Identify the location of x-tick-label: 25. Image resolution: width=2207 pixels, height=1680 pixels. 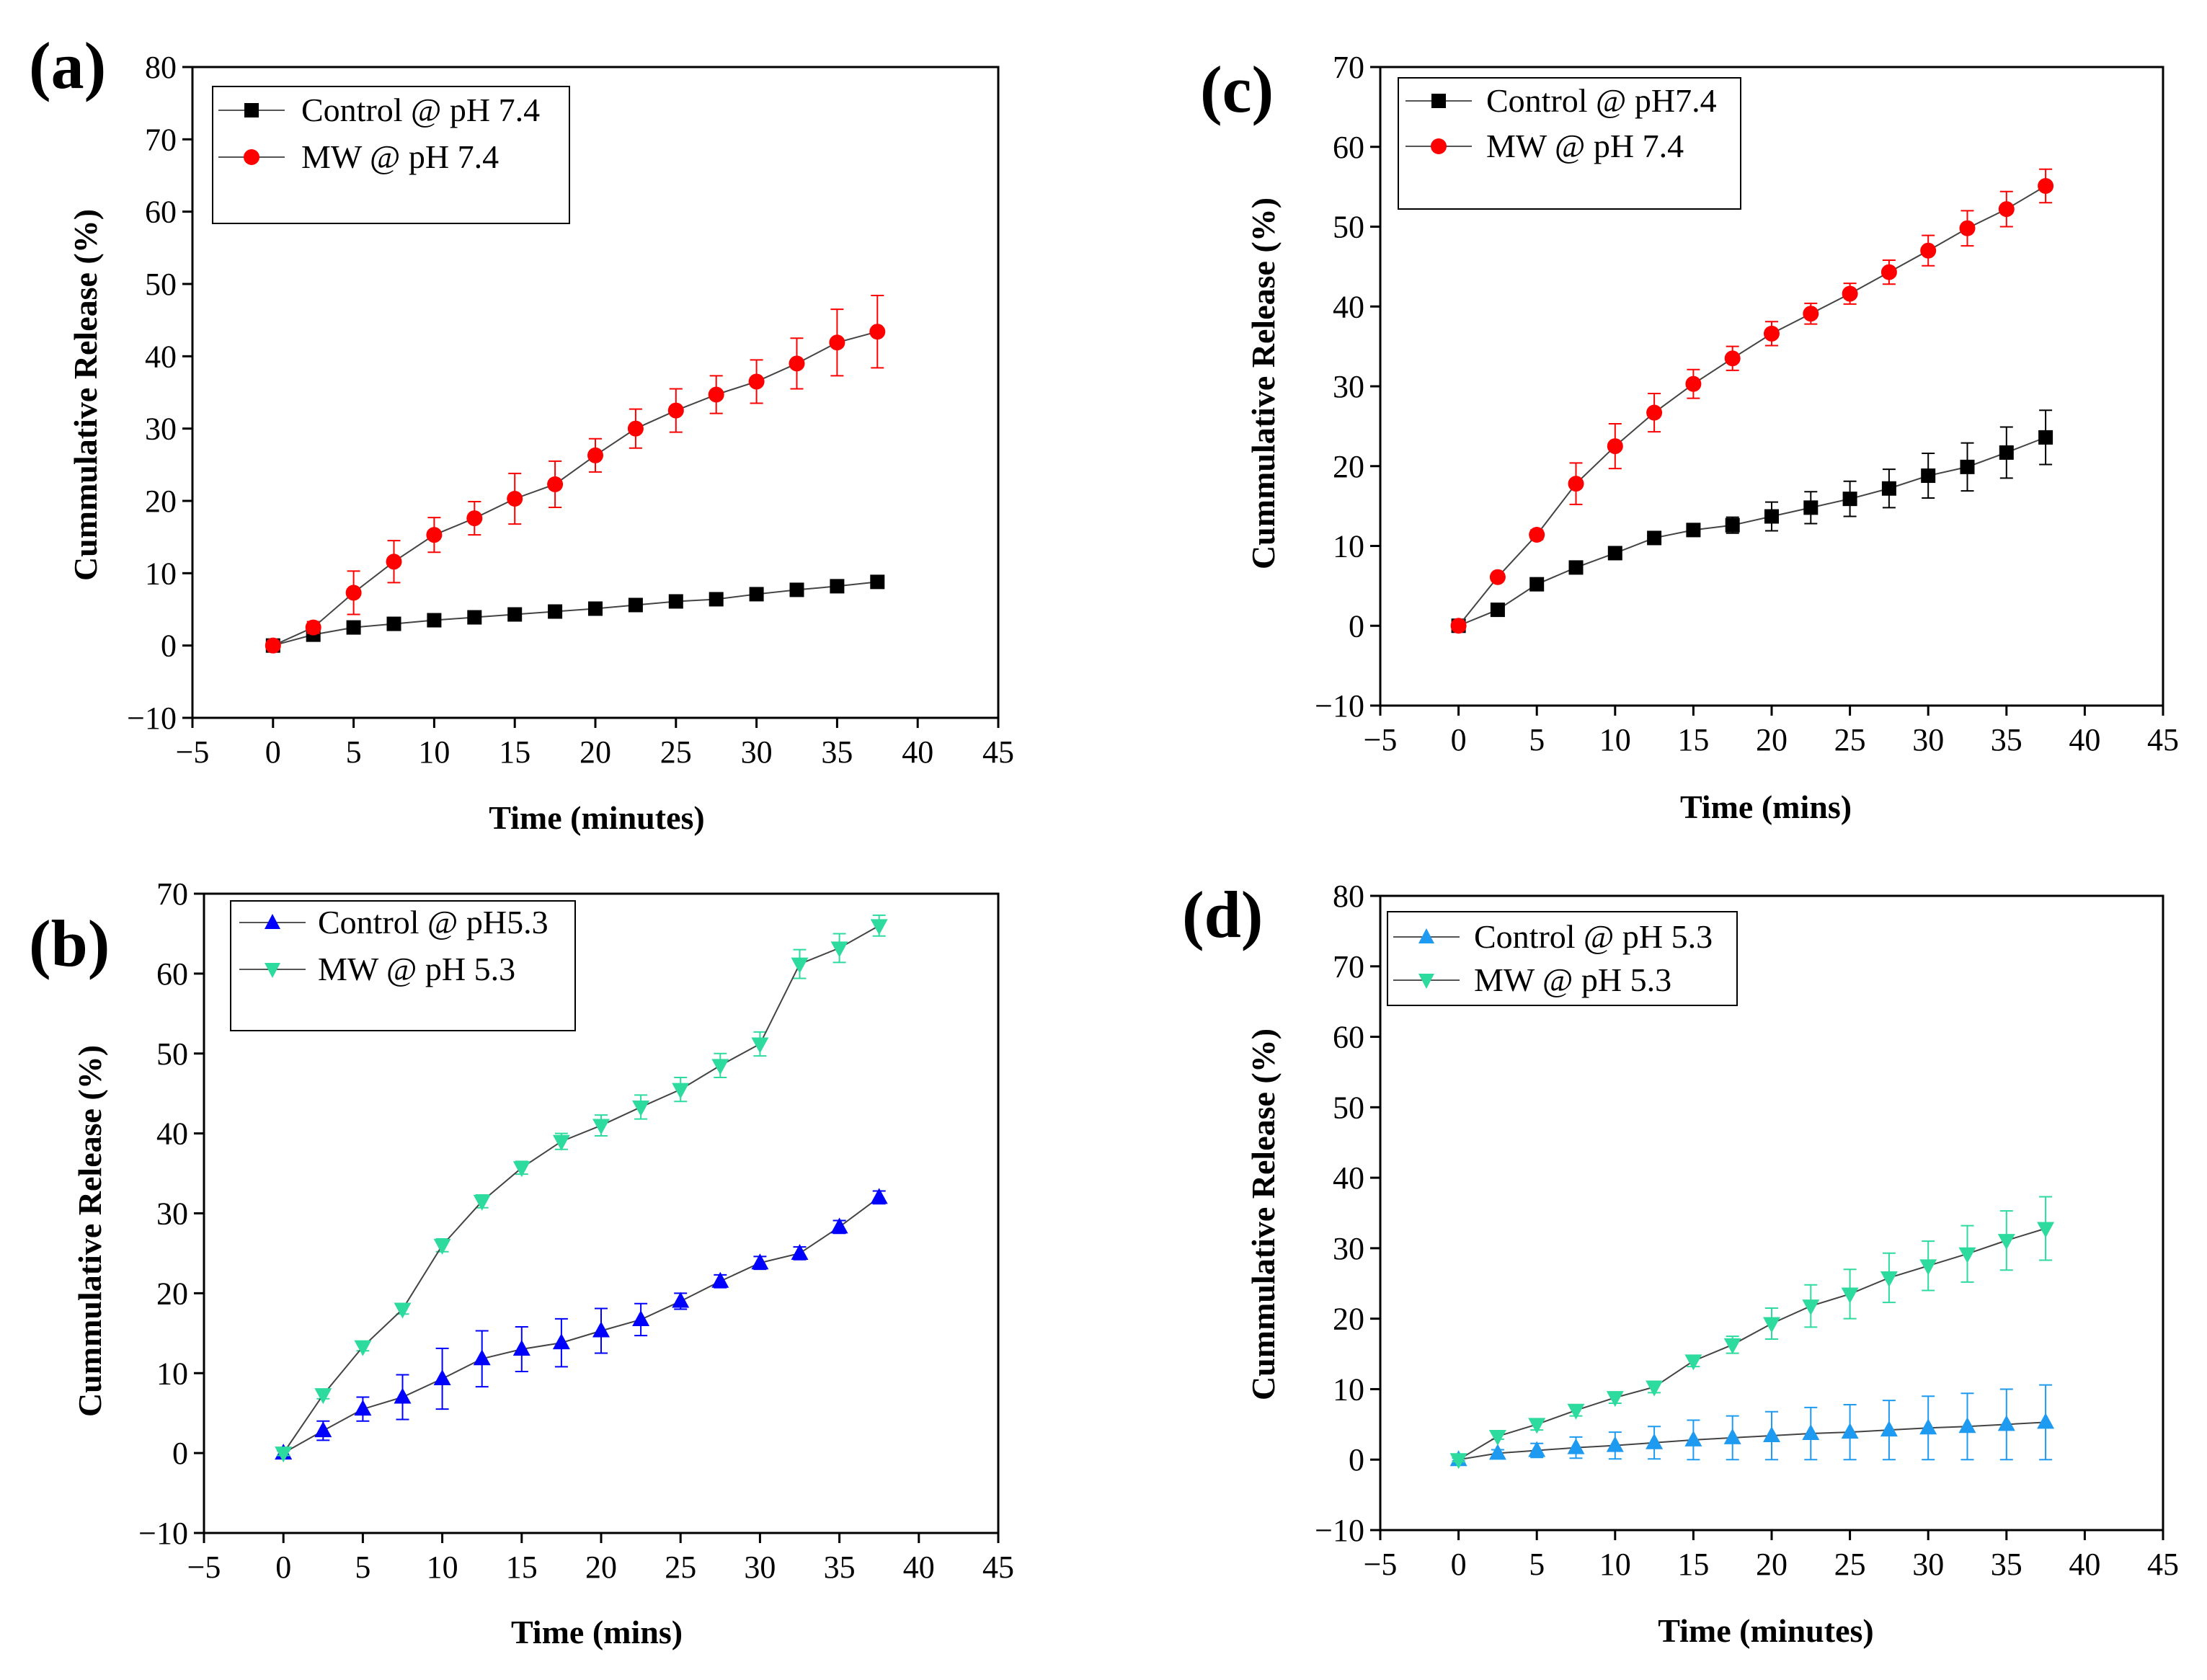
(680, 1567).